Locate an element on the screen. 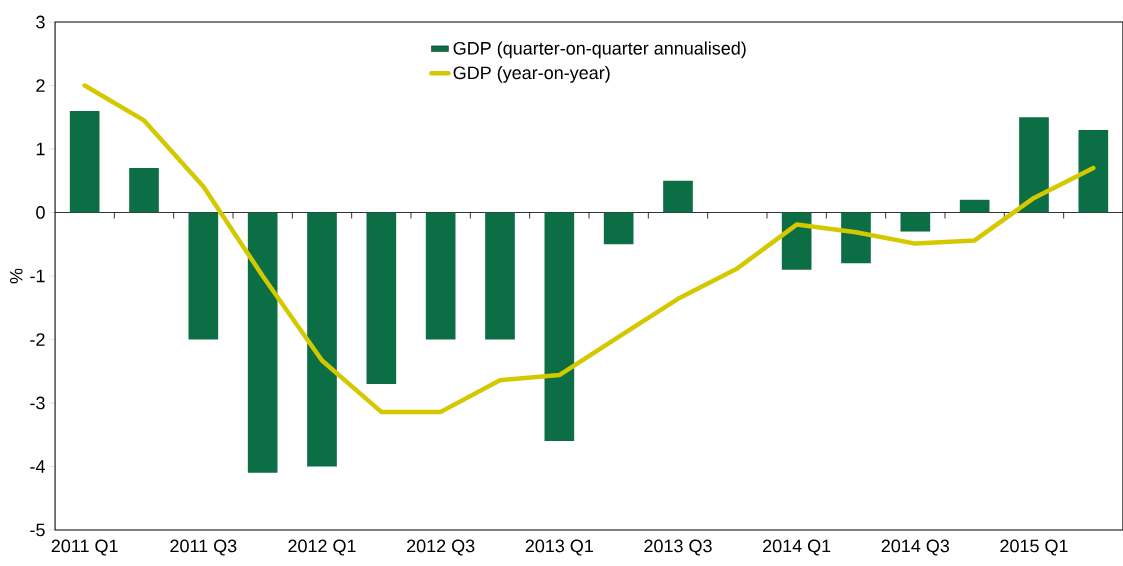 The width and height of the screenshot is (1123, 566). y-axis-title: % is located at coordinates (16, 276).